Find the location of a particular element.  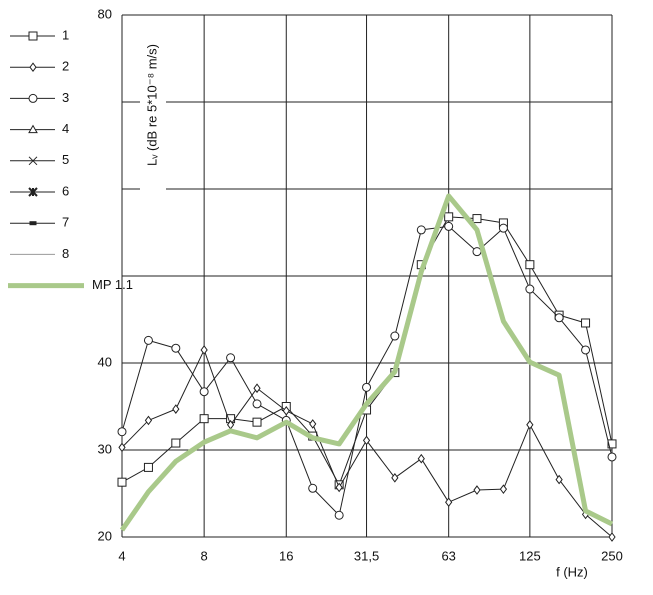

legend-label: 3 is located at coordinates (65, 97).